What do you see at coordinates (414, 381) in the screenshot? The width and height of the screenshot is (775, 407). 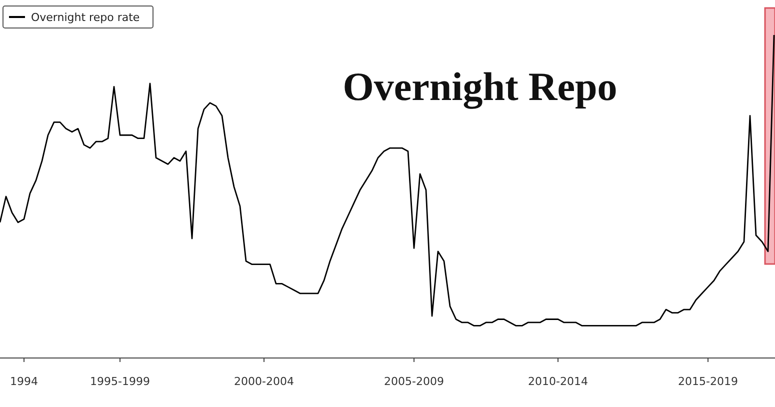 I see `x-tick-label: 2005-2009` at bounding box center [414, 381].